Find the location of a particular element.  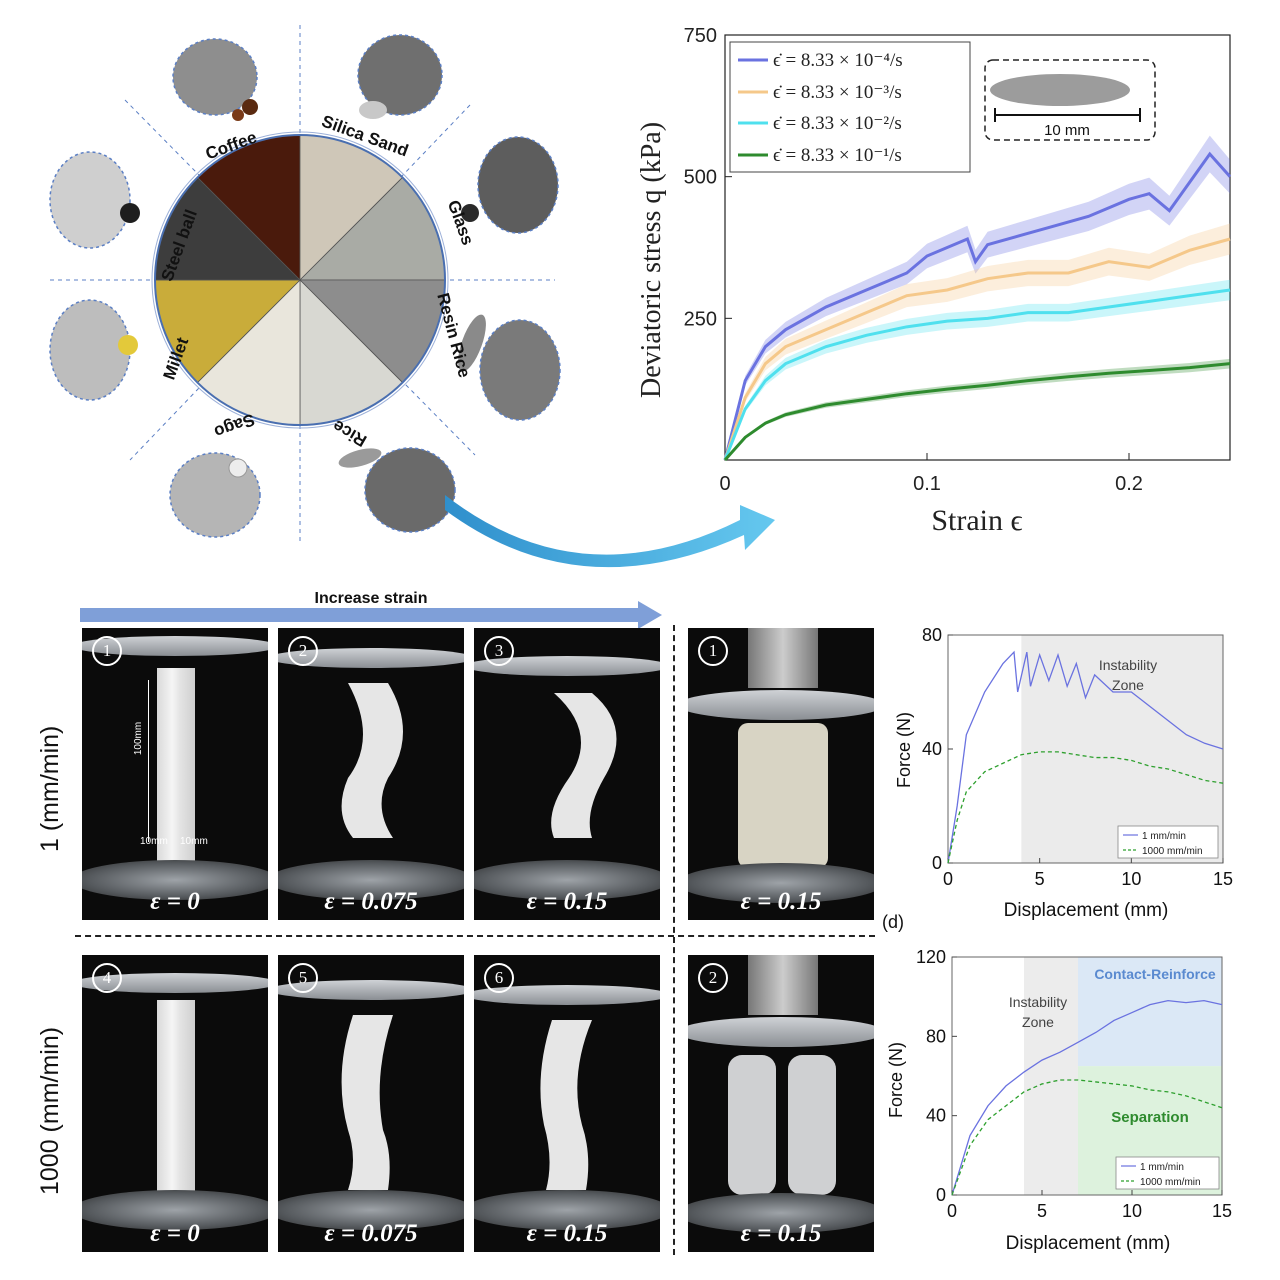

panel-number: 6 is located at coordinates (499, 978).